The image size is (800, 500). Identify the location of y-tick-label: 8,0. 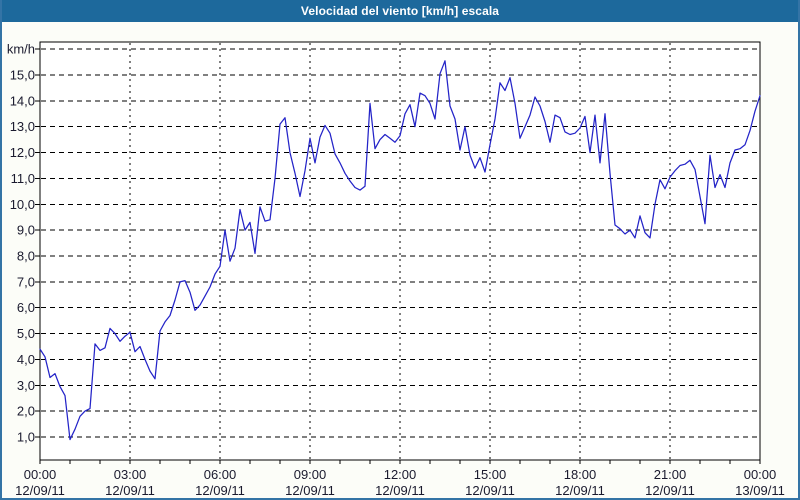
(26, 256).